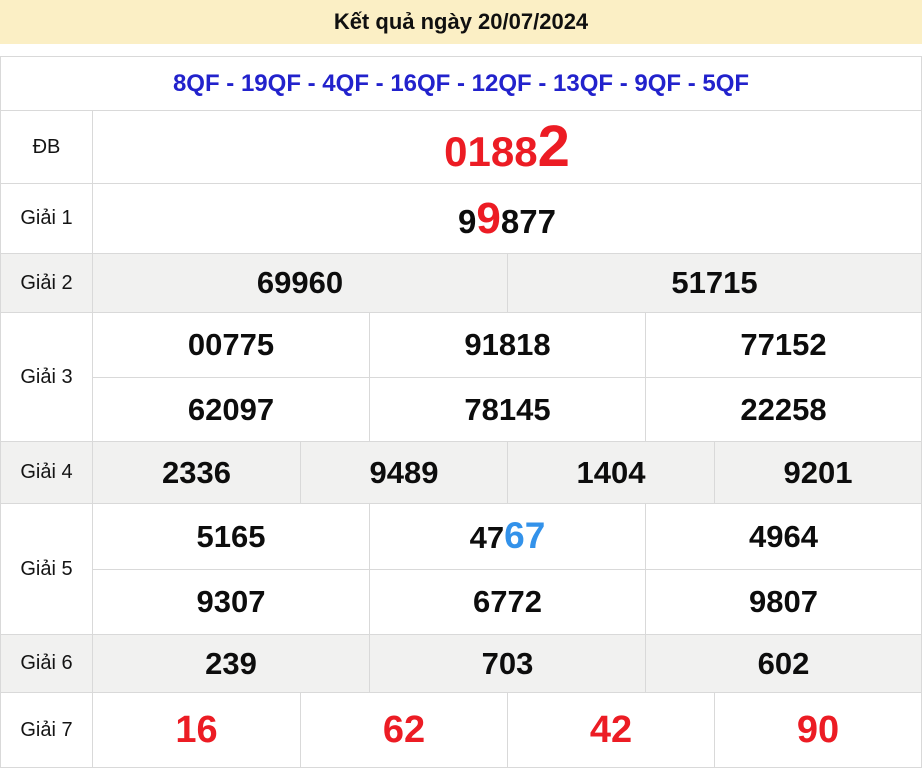 This screenshot has width=922, height=768. I want to click on prize4-value-cell: 2336, so click(196, 472).